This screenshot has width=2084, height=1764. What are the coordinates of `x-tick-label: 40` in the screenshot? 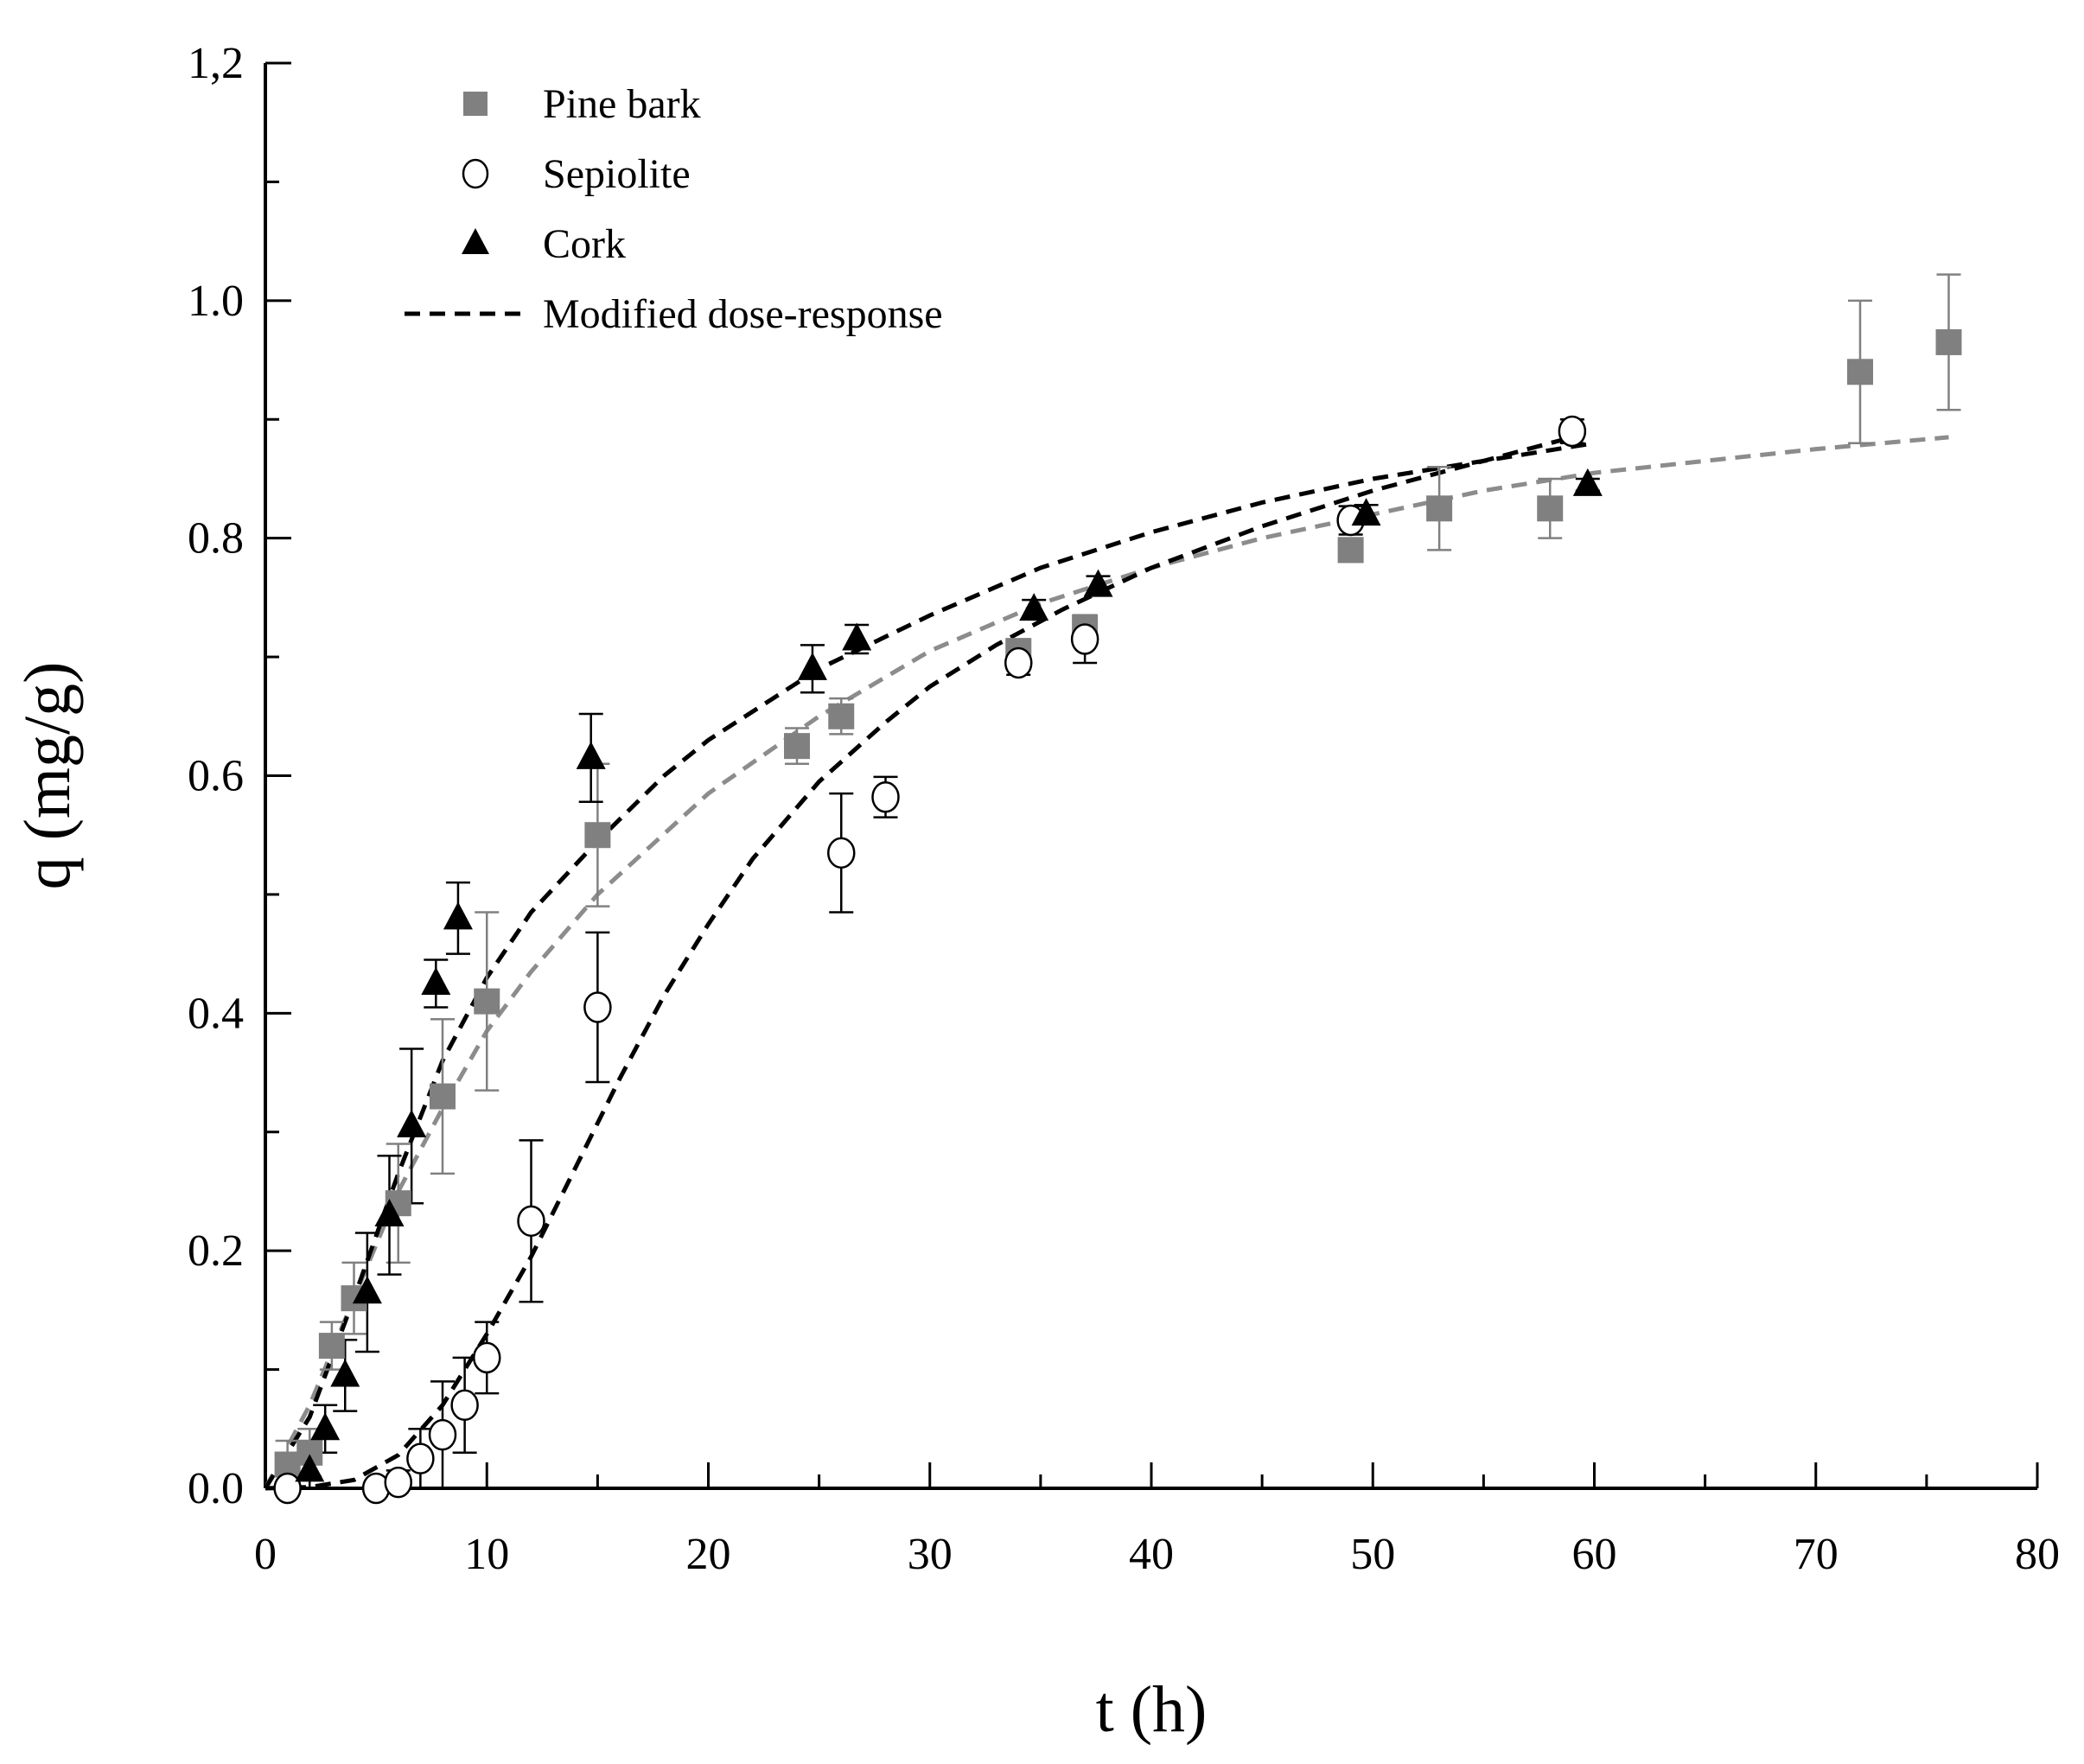 It's located at (1151, 1554).